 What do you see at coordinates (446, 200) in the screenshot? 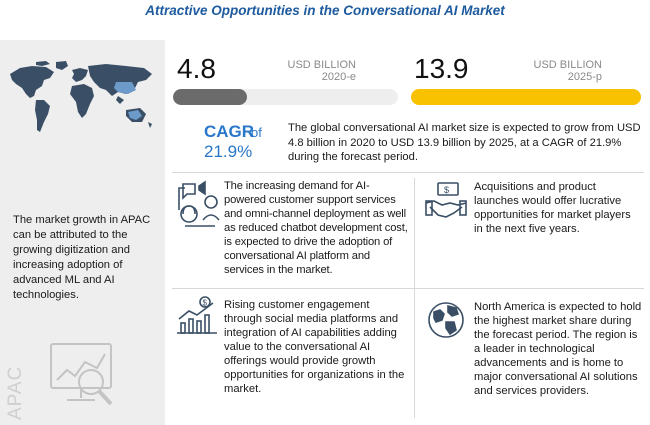
I see `handshake-deal-icon: $` at bounding box center [446, 200].